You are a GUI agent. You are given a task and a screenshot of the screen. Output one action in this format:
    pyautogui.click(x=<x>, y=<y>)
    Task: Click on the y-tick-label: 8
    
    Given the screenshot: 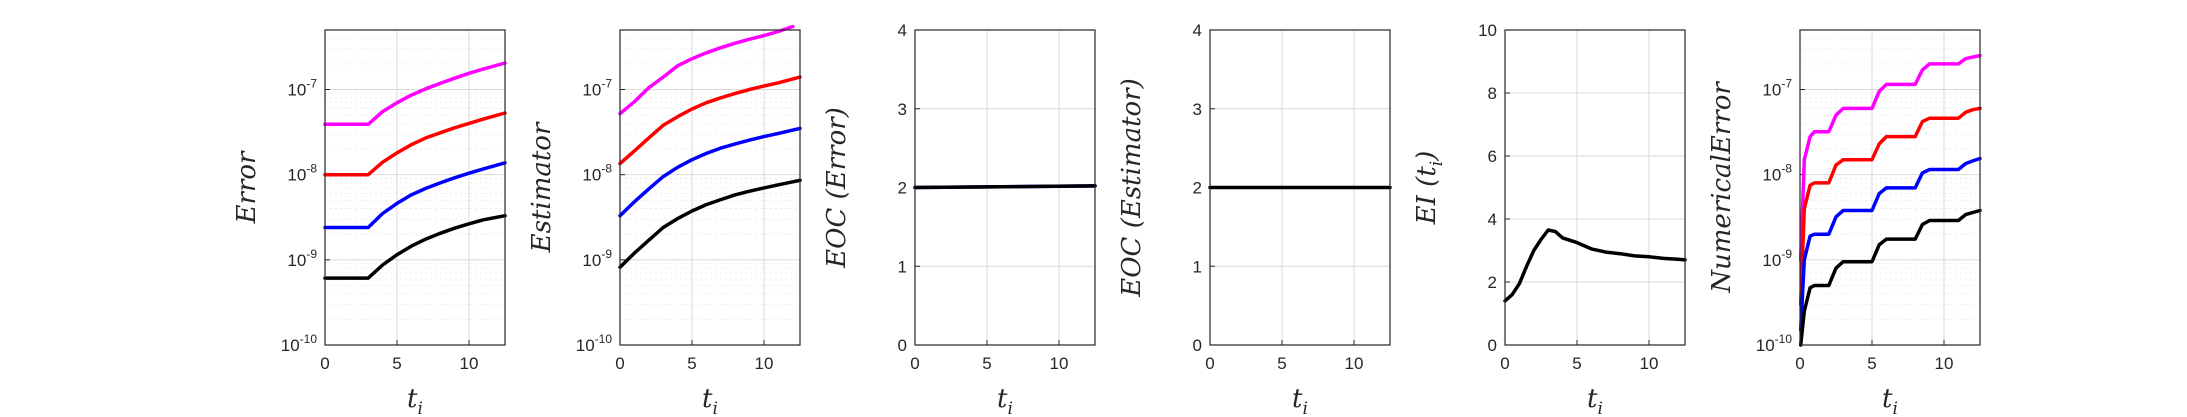 What is the action you would take?
    pyautogui.click(x=1492, y=93)
    